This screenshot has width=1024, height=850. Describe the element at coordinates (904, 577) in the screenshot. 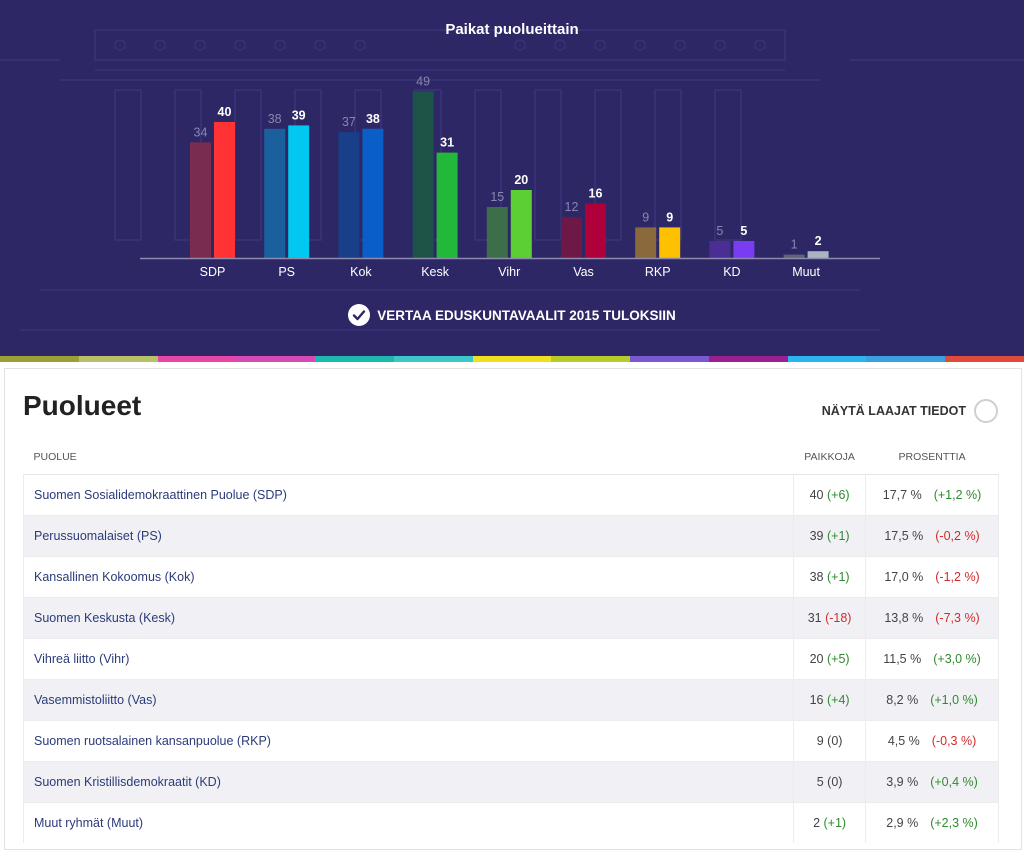

I see `percent-value: 17,0 %` at that location.